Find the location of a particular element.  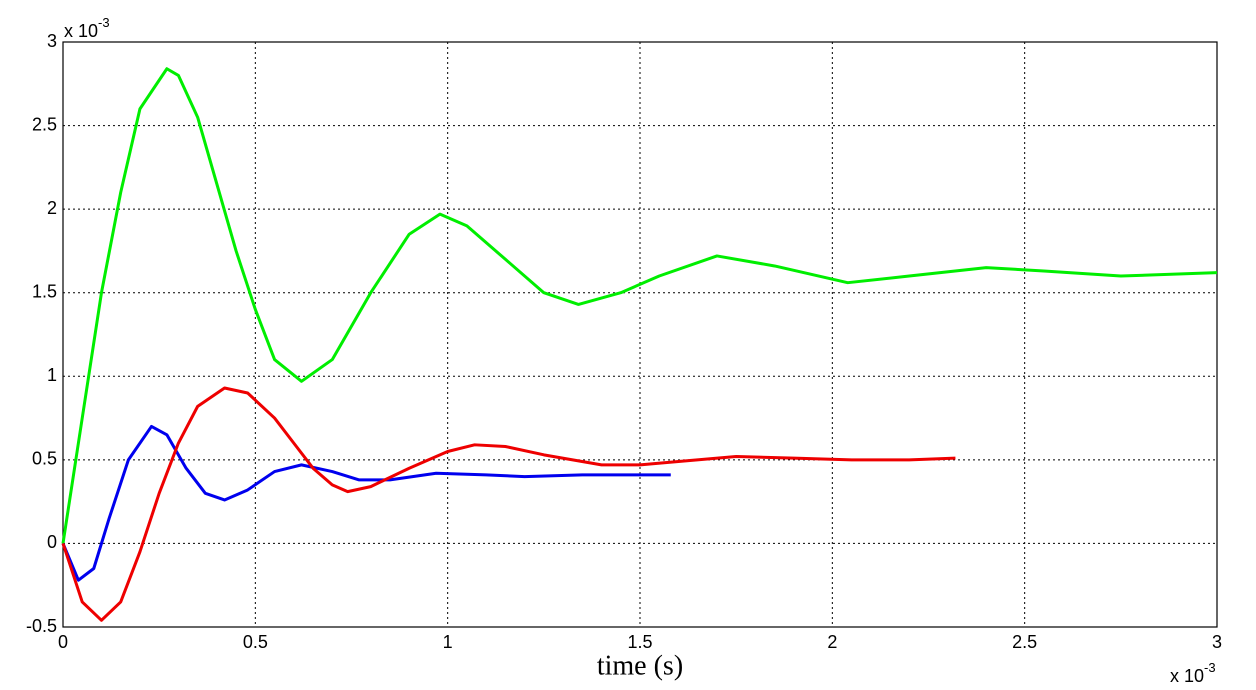

y-tick-label: 3 is located at coordinates (52, 41).